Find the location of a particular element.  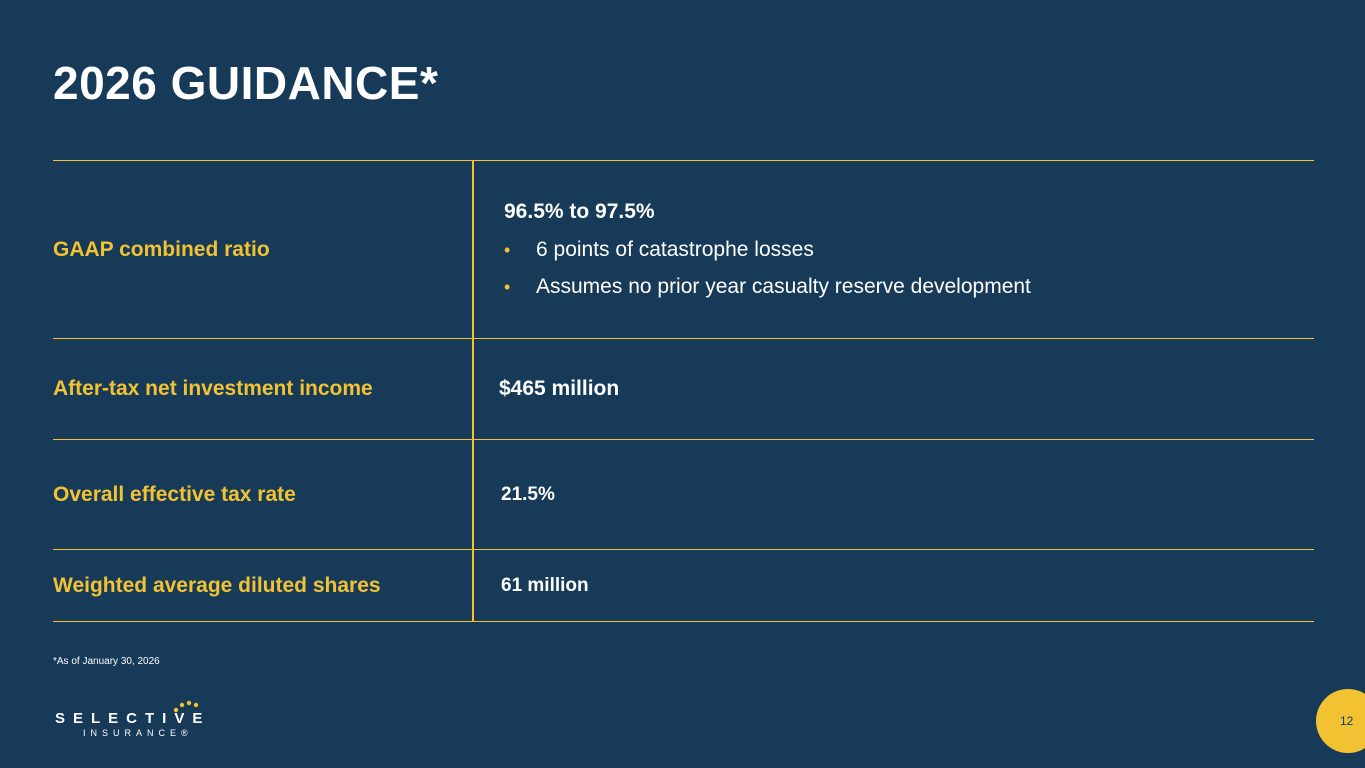

page-number-badge: 12 is located at coordinates (1340, 721).